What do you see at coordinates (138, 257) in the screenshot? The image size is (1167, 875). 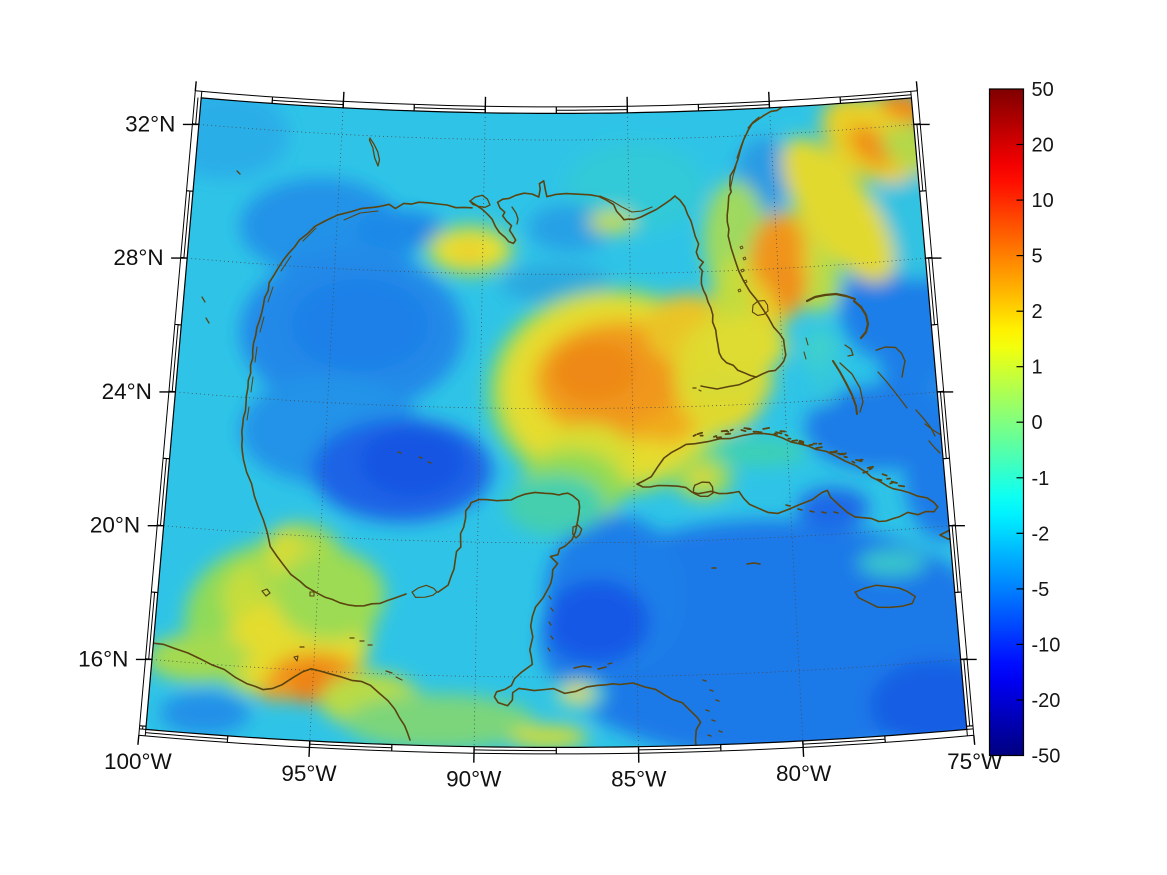 I see `svg-text: 28°N` at bounding box center [138, 257].